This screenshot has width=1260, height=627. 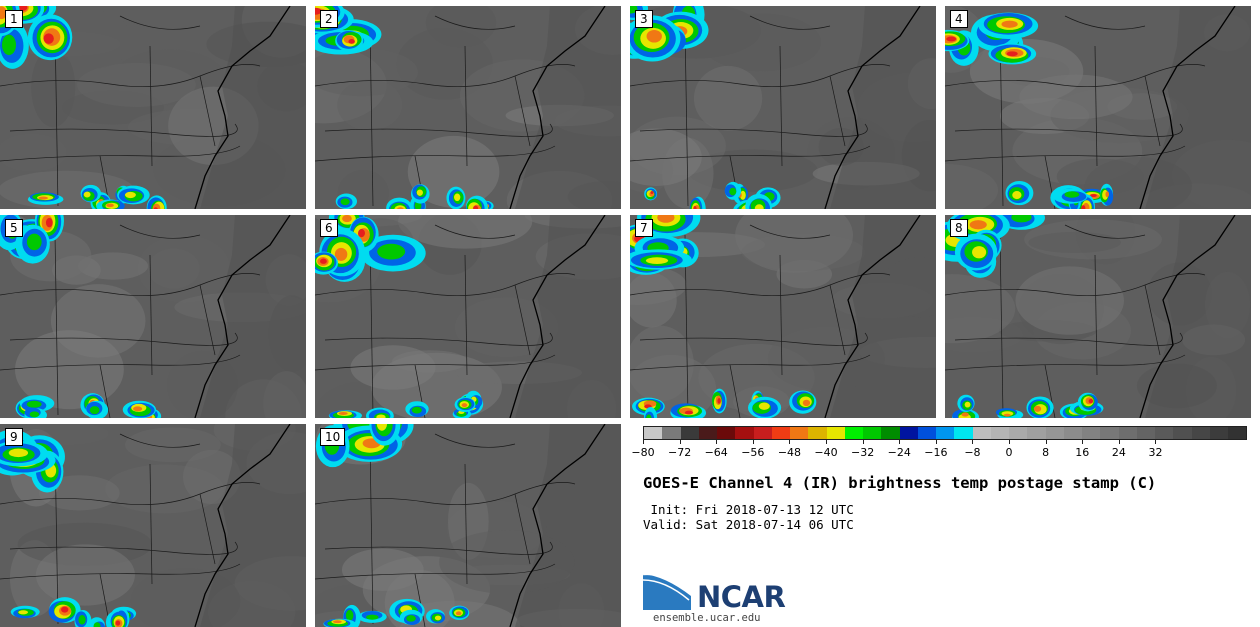 What do you see at coordinates (643, 452) in the screenshot?
I see `colorbar-tick-label: −80` at bounding box center [643, 452].